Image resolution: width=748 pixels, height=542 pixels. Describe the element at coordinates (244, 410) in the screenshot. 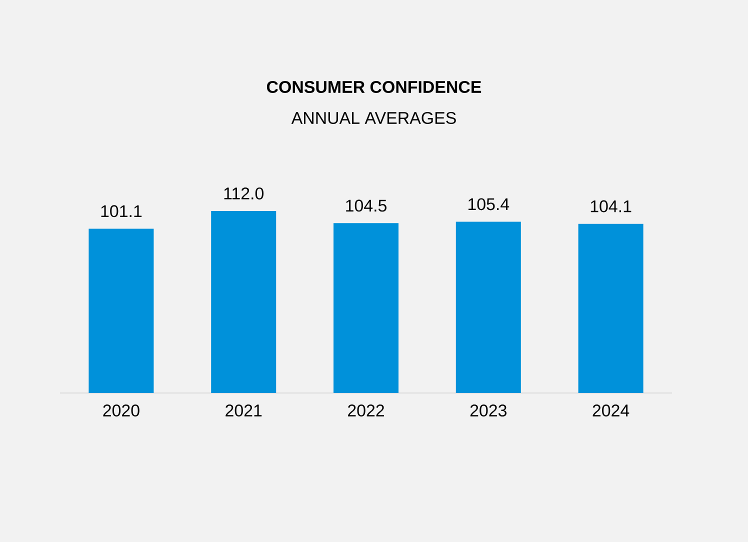

I see `x-tick-label: 2021` at that location.